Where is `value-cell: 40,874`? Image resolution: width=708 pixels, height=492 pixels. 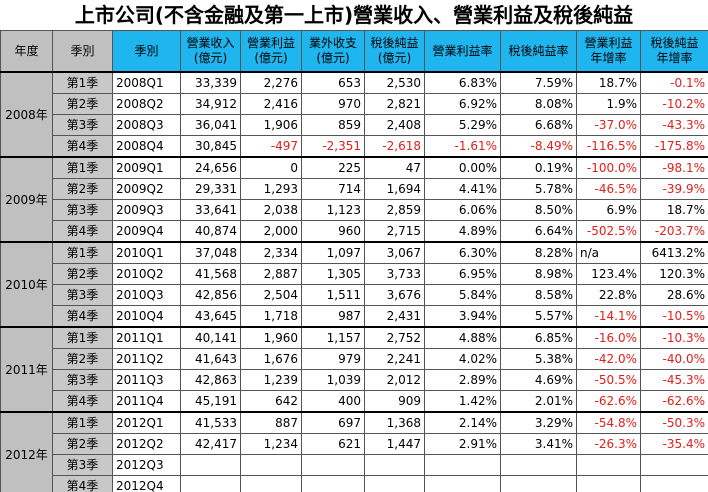
value-cell: 40,874 is located at coordinates (210, 231).